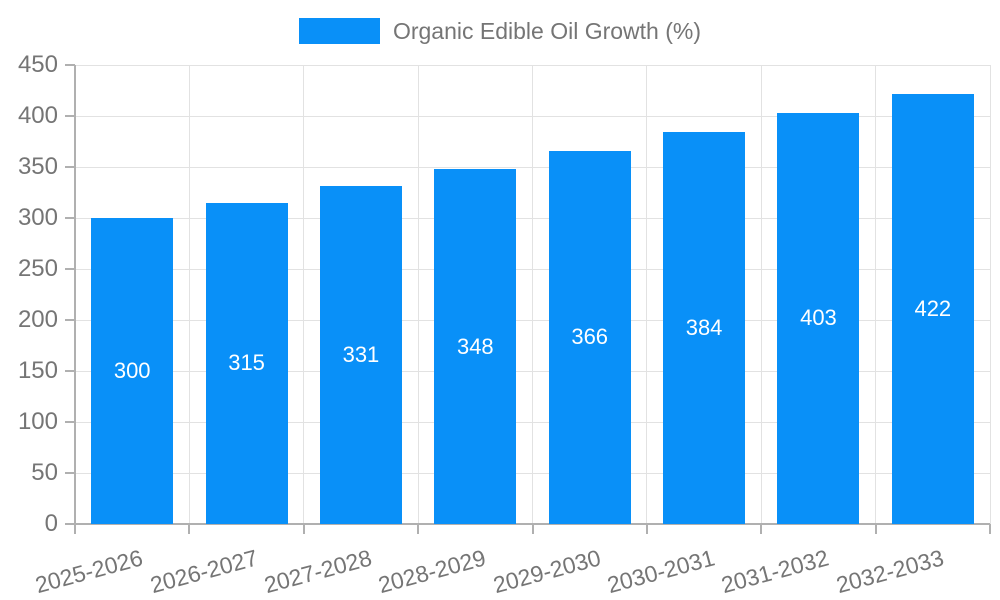  Describe the element at coordinates (547, 31) in the screenshot. I see `legend-label: Organic Edible Oil Growth (%)` at that location.